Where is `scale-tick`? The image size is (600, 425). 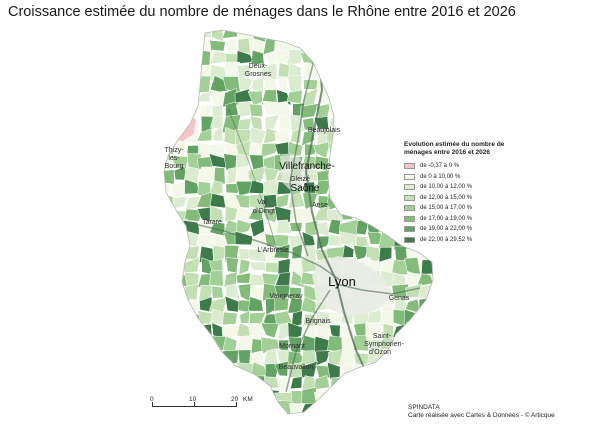
scale-tick is located at coordinates (236, 404).